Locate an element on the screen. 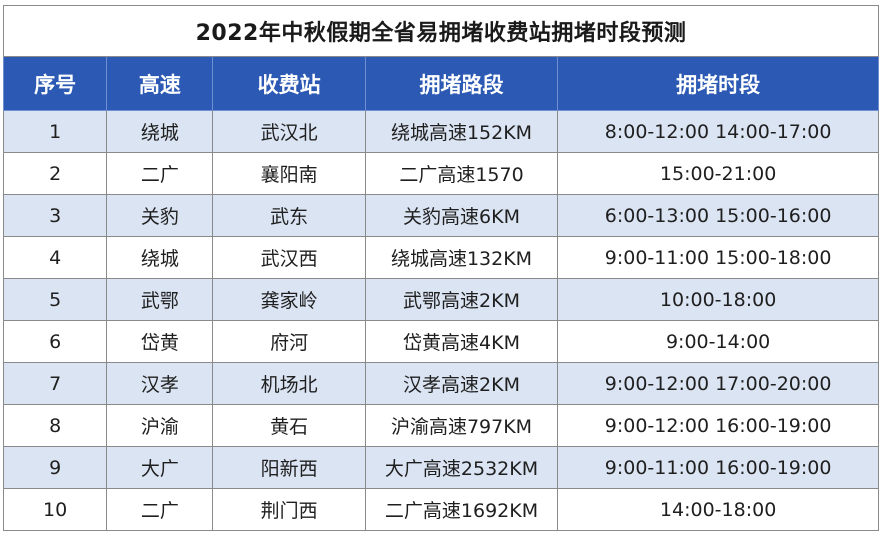 The height and width of the screenshot is (536, 882). cell-congestion-period: 9:00-12:00 17:00-20:00 is located at coordinates (718, 383).